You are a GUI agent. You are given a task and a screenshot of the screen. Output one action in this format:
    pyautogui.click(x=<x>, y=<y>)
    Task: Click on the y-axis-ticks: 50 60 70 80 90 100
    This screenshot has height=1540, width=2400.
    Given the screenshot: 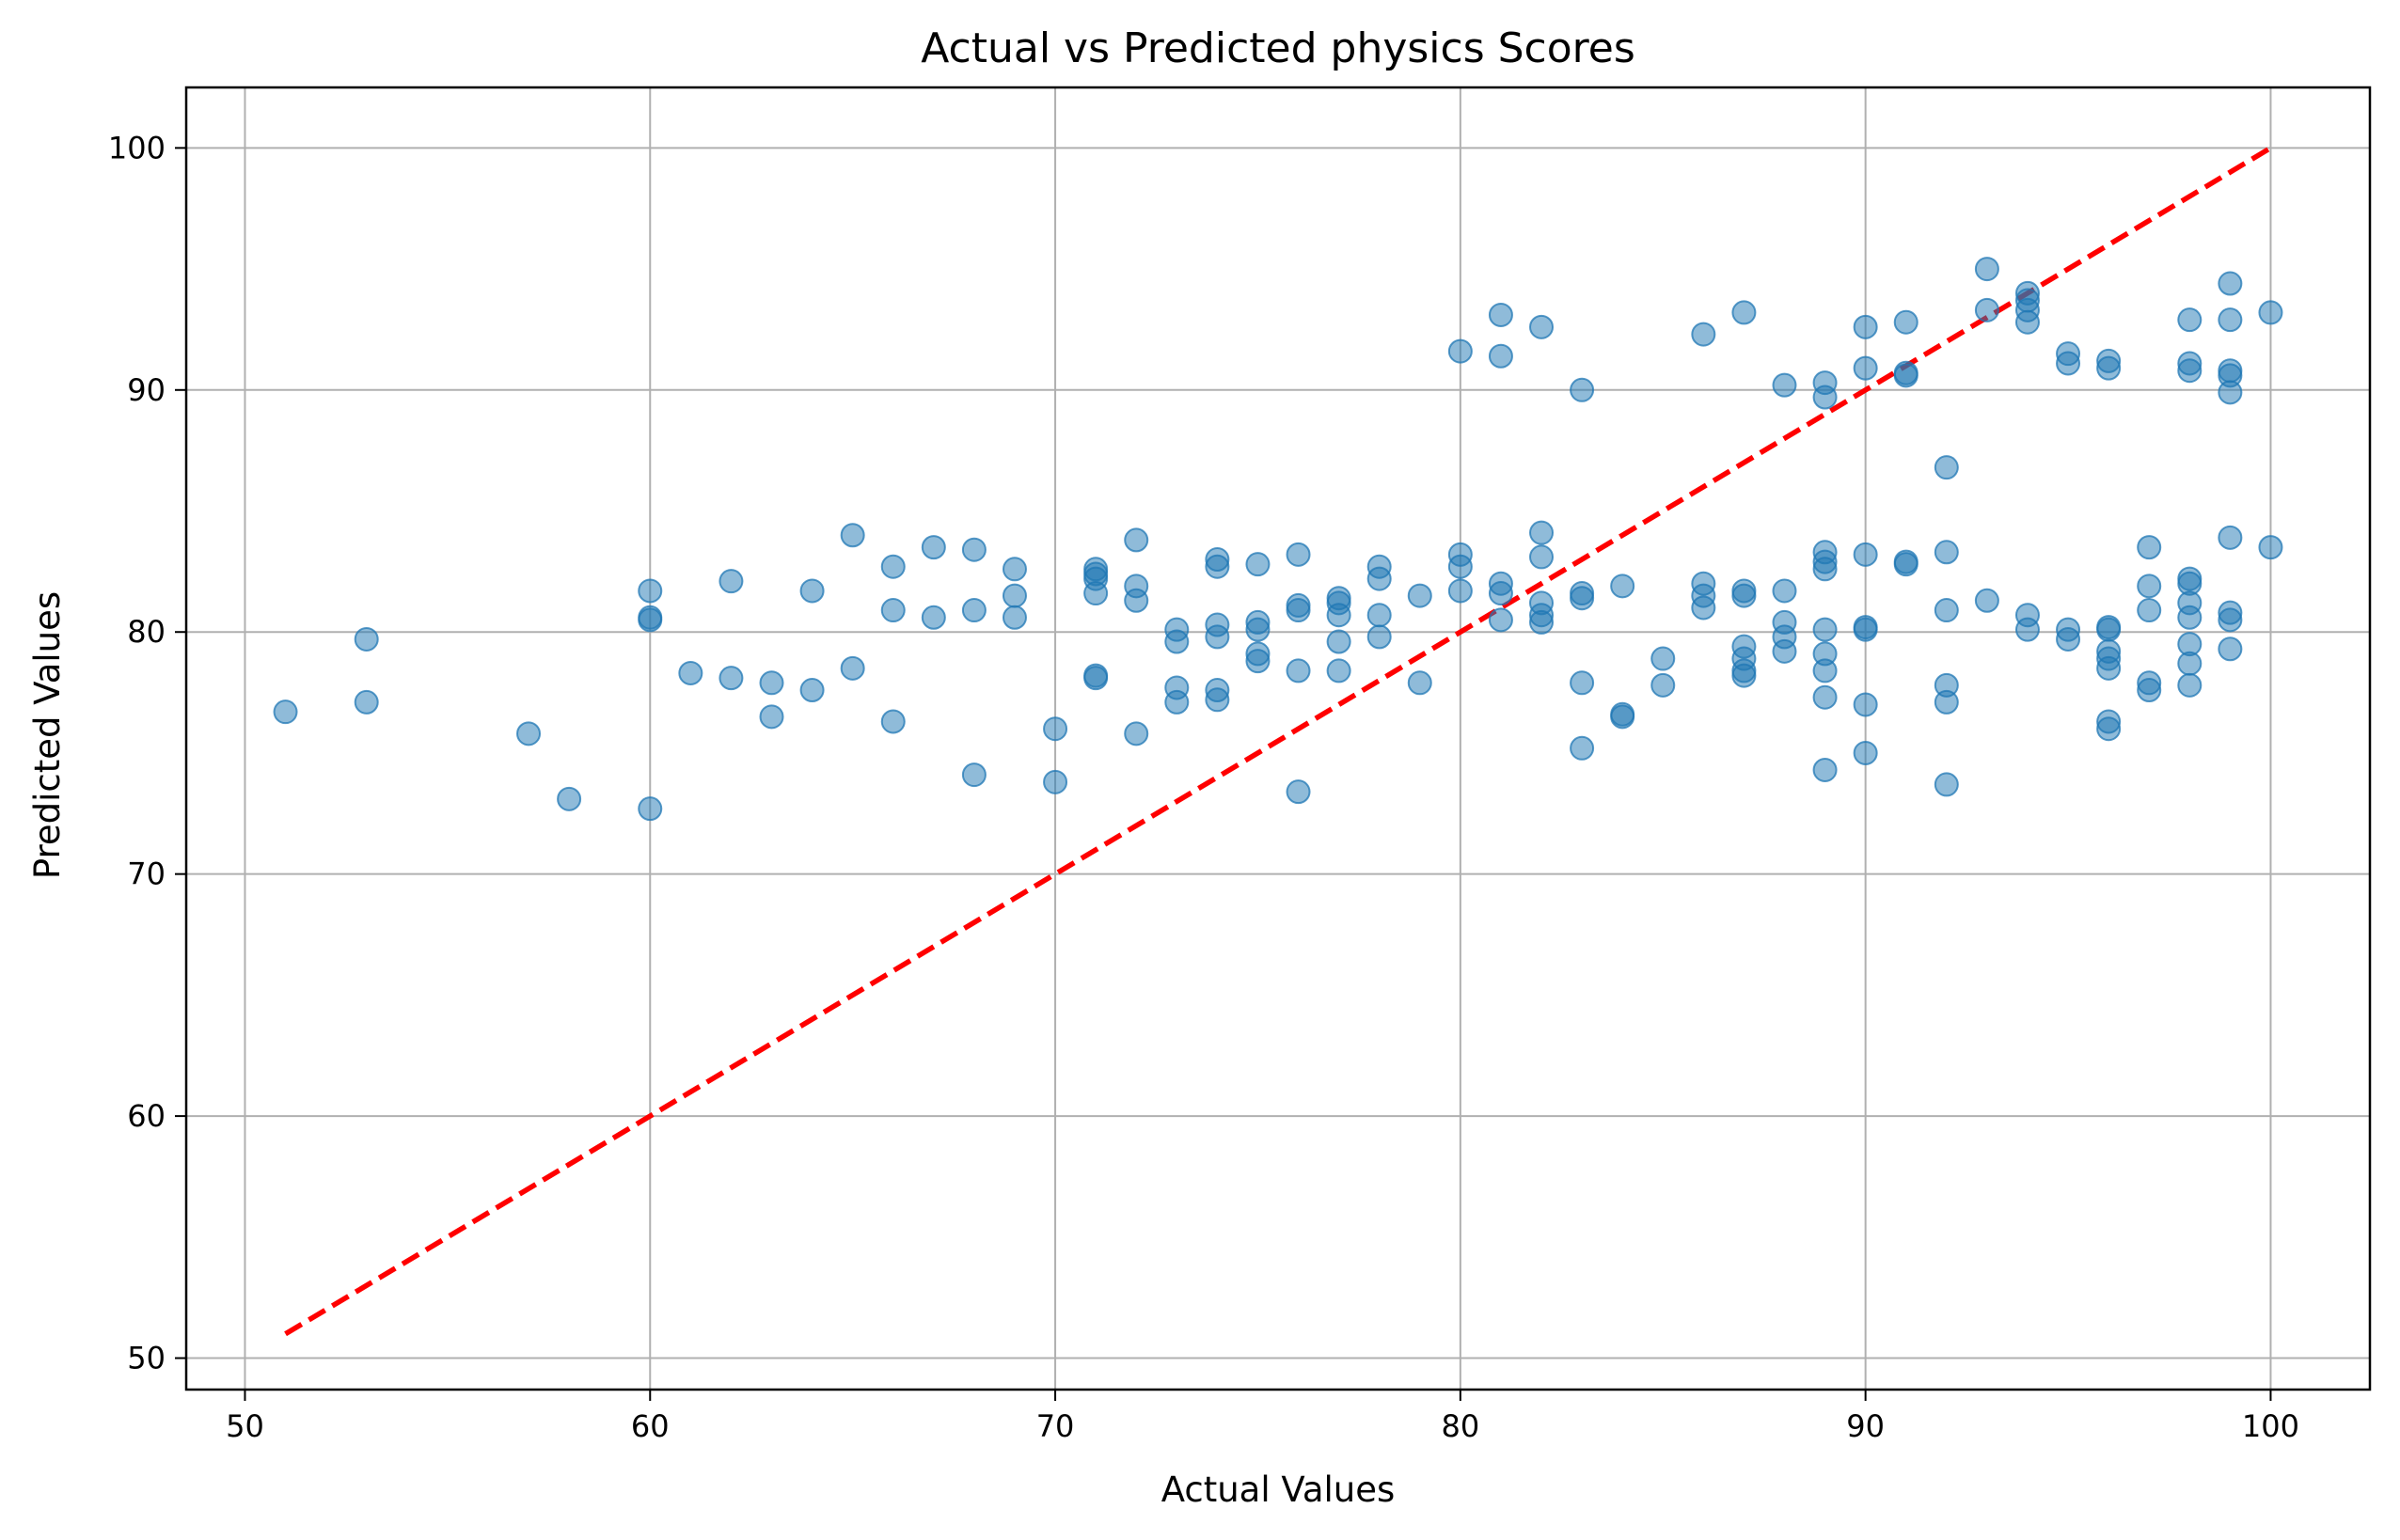 What is the action you would take?
    pyautogui.click(x=147, y=753)
    